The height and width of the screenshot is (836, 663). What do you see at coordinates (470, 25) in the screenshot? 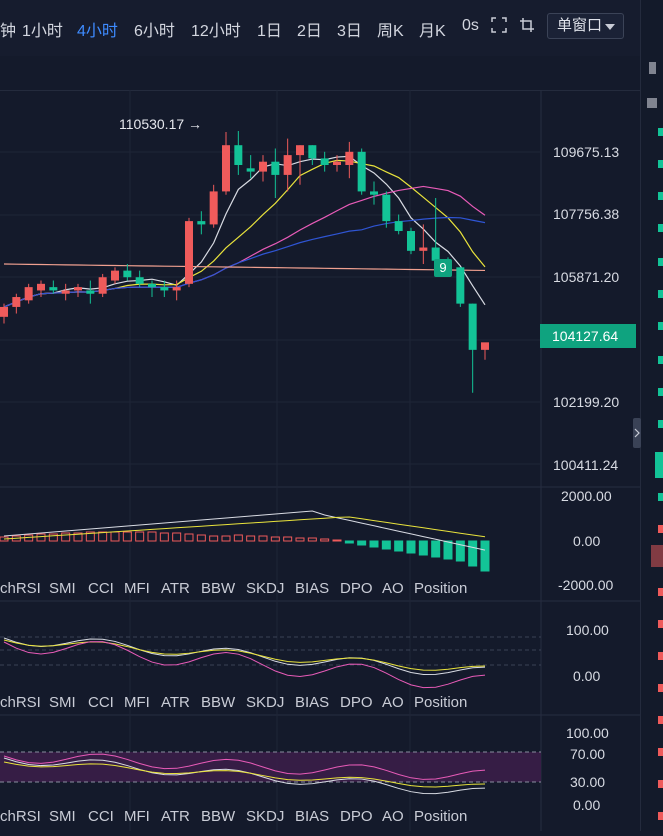
I see `tf-seconds: 0s` at bounding box center [470, 25].